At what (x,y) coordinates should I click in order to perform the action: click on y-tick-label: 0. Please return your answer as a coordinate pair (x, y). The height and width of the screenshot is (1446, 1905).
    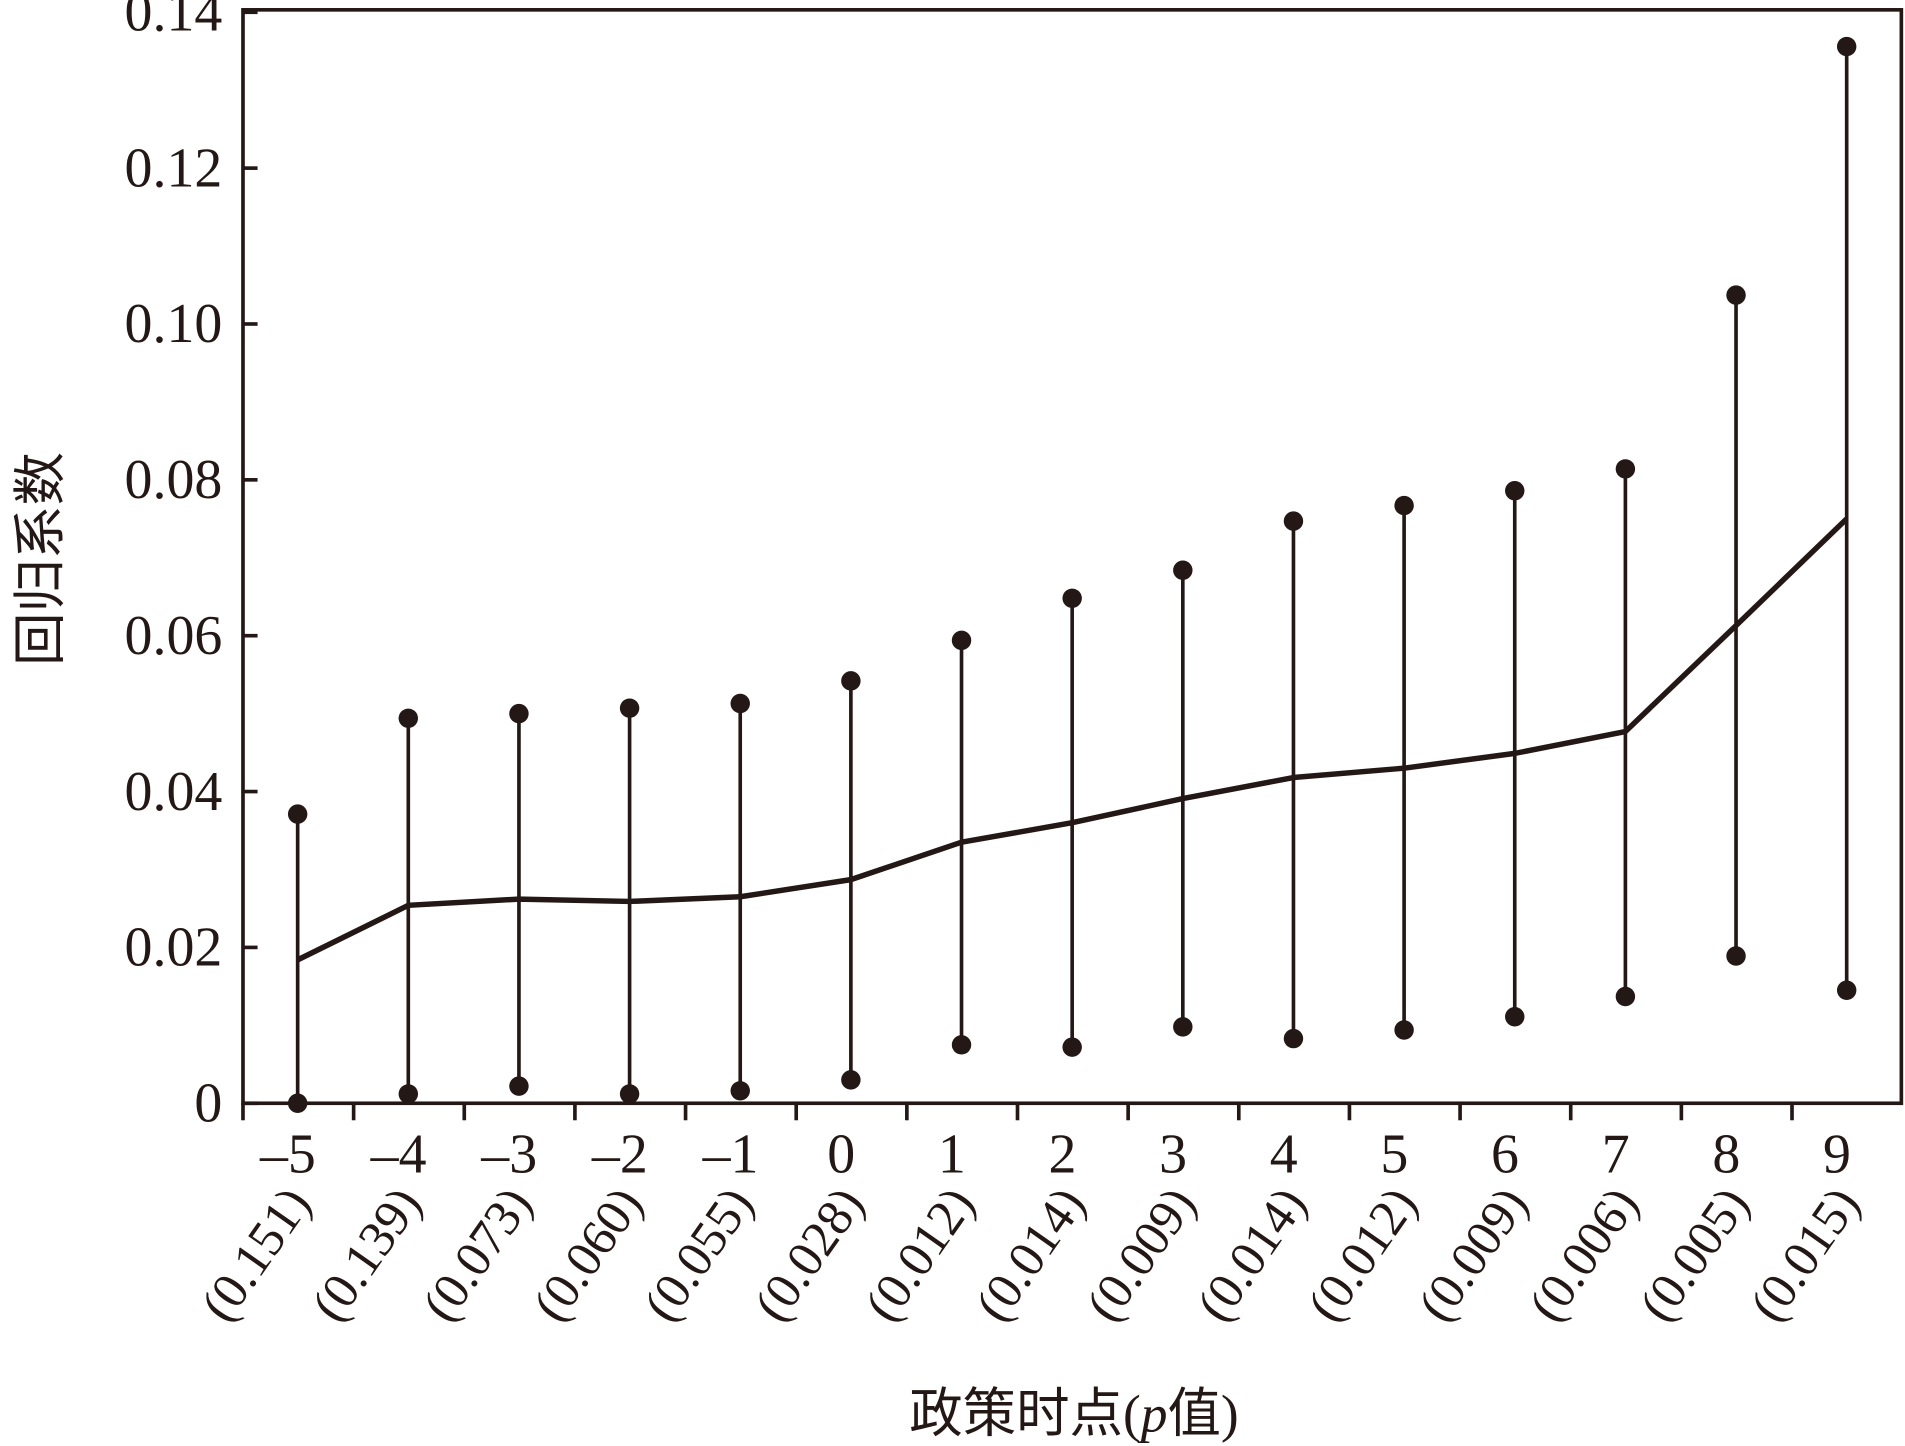
    Looking at the image, I should click on (208, 1103).